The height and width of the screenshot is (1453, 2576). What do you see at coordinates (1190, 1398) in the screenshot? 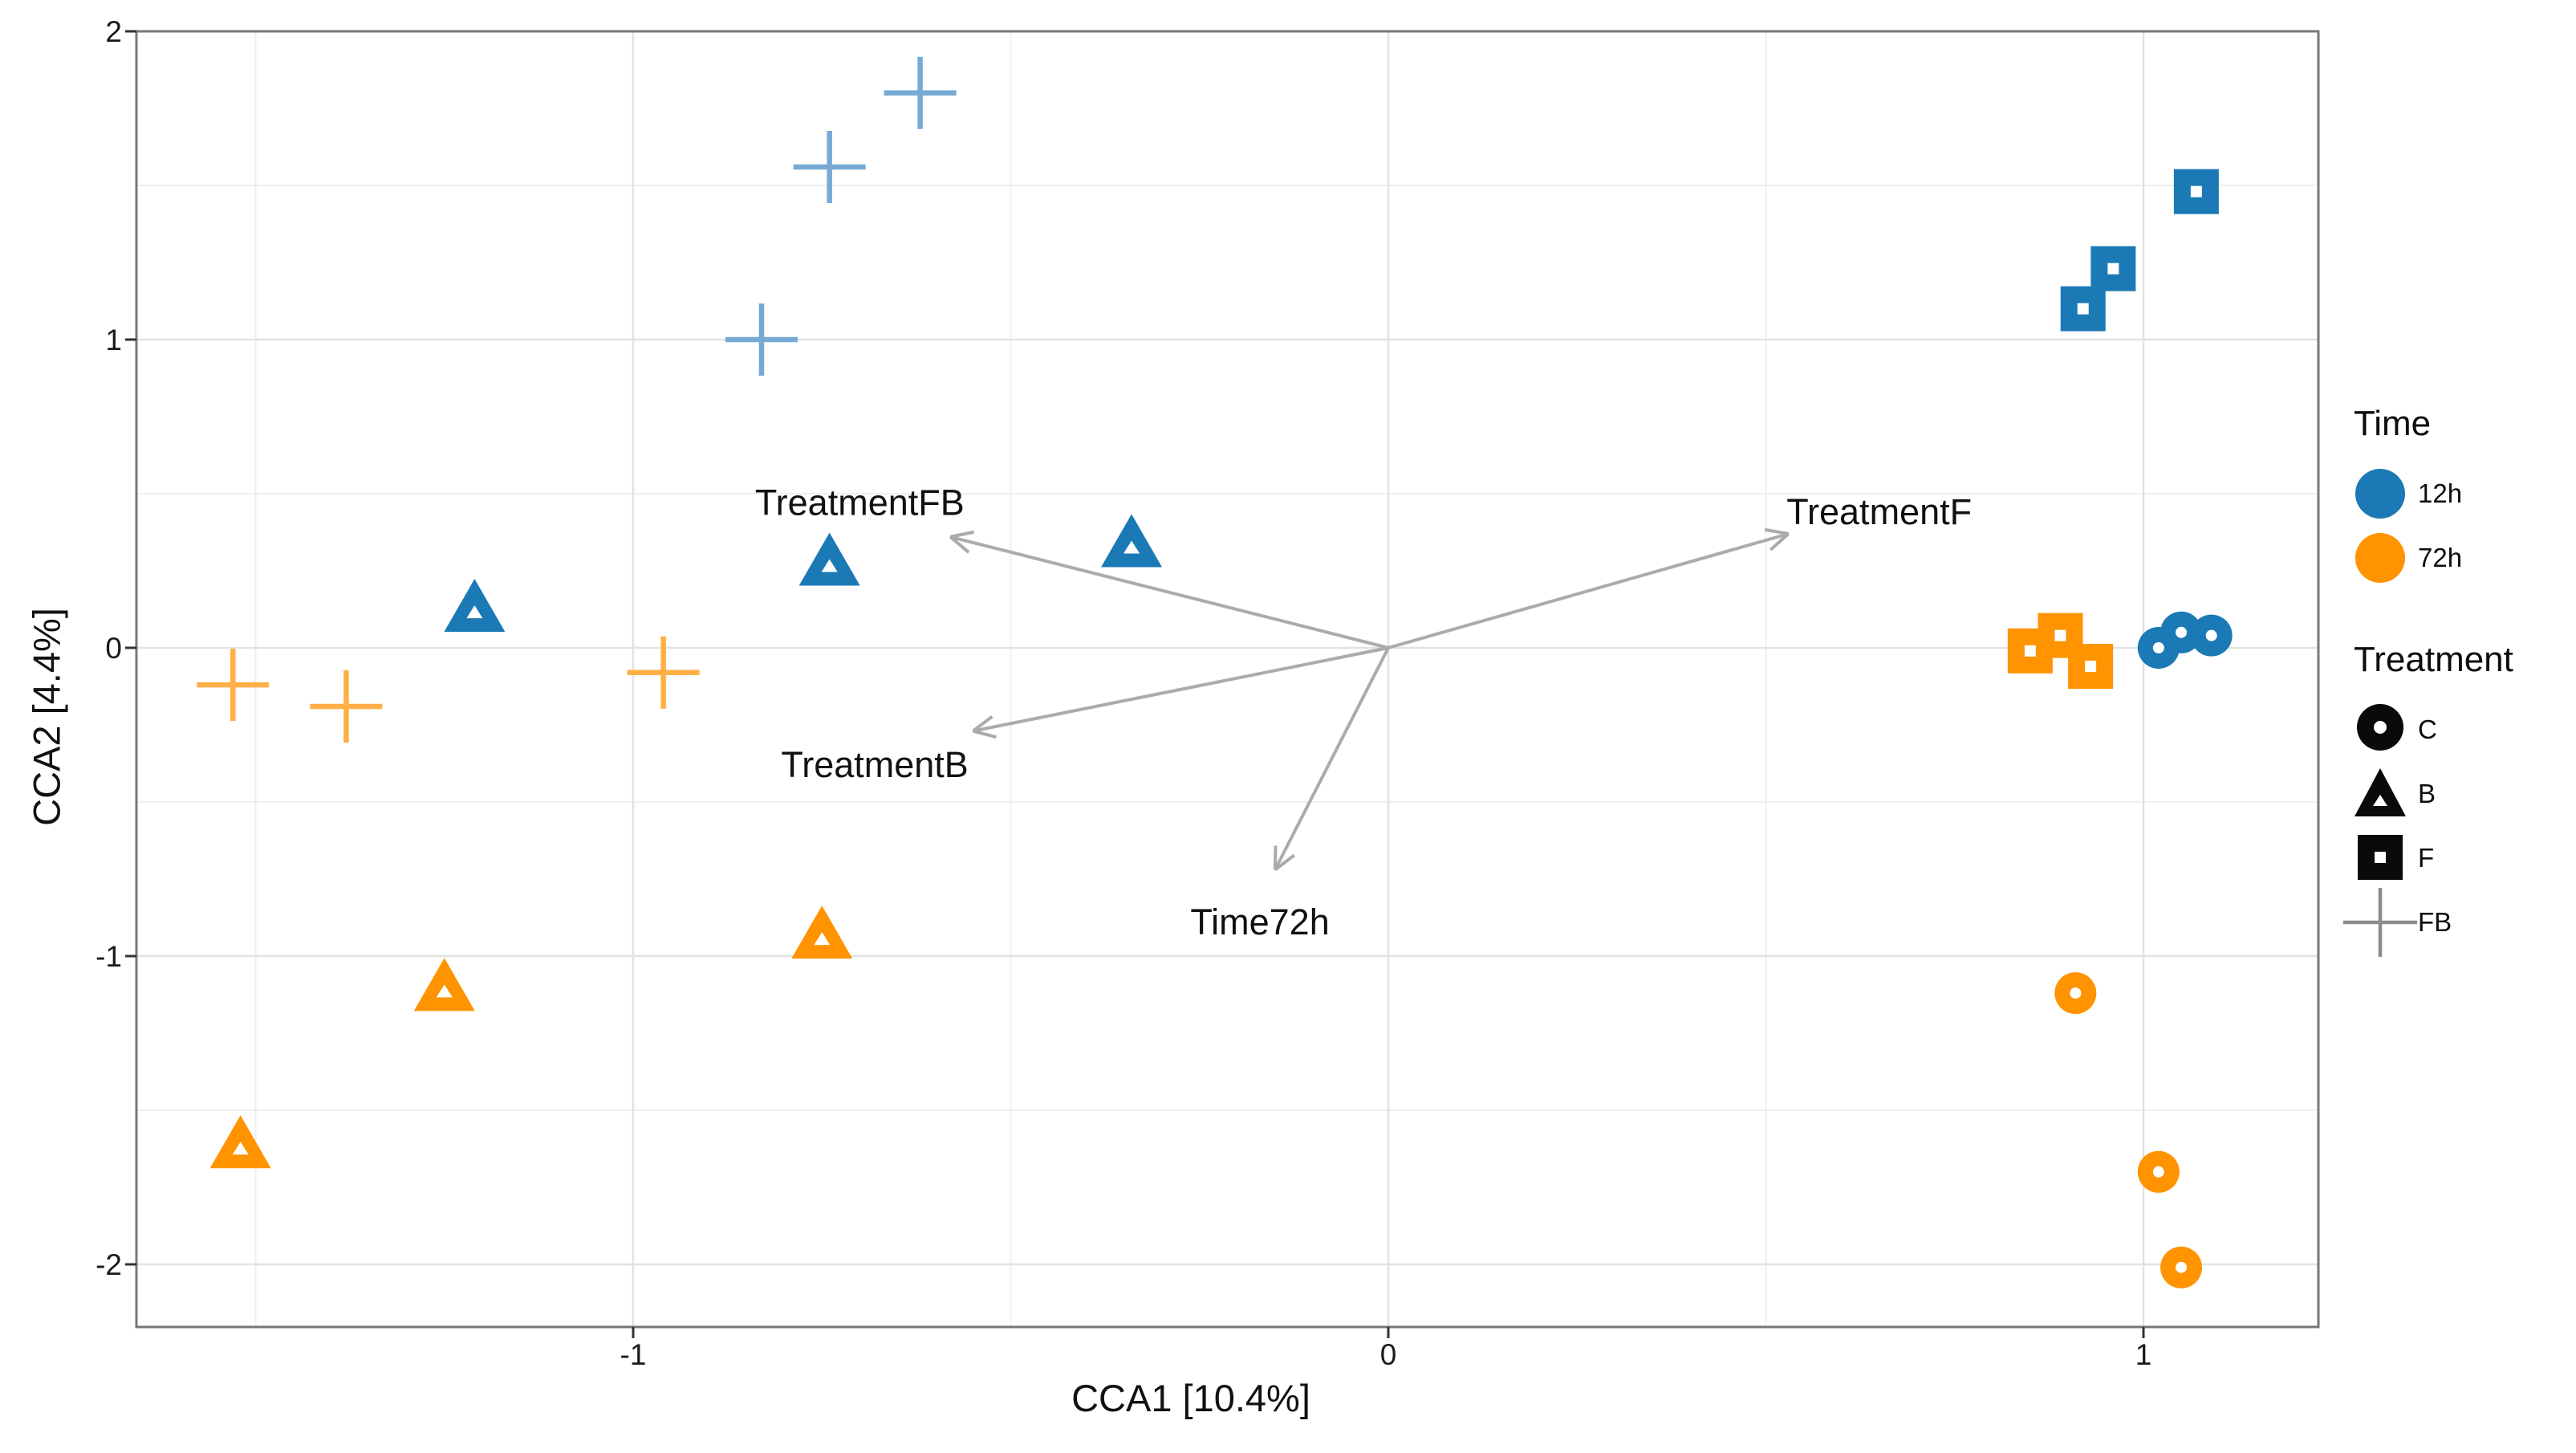
I see `x-axis-title: CCA1 [10.4%]` at bounding box center [1190, 1398].